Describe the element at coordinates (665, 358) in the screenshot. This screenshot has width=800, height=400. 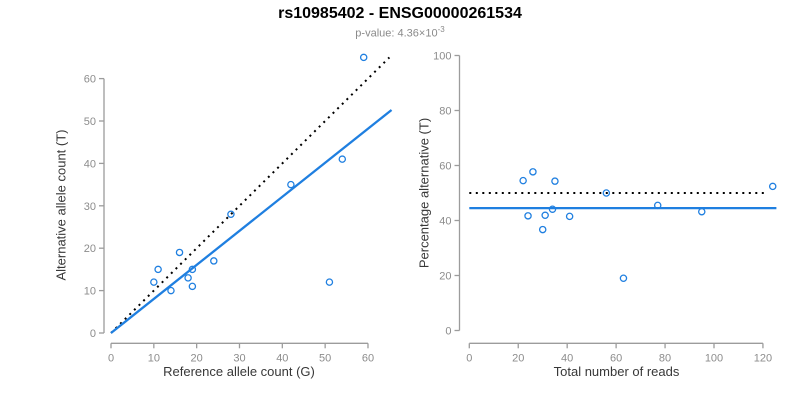
I see `x-tick-label: 80` at that location.